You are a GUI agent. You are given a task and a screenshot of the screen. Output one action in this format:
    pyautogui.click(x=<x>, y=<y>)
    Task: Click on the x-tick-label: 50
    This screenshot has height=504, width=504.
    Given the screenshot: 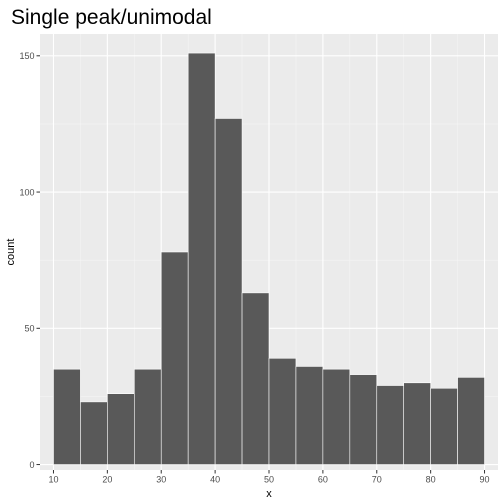 What is the action you would take?
    pyautogui.click(x=269, y=480)
    